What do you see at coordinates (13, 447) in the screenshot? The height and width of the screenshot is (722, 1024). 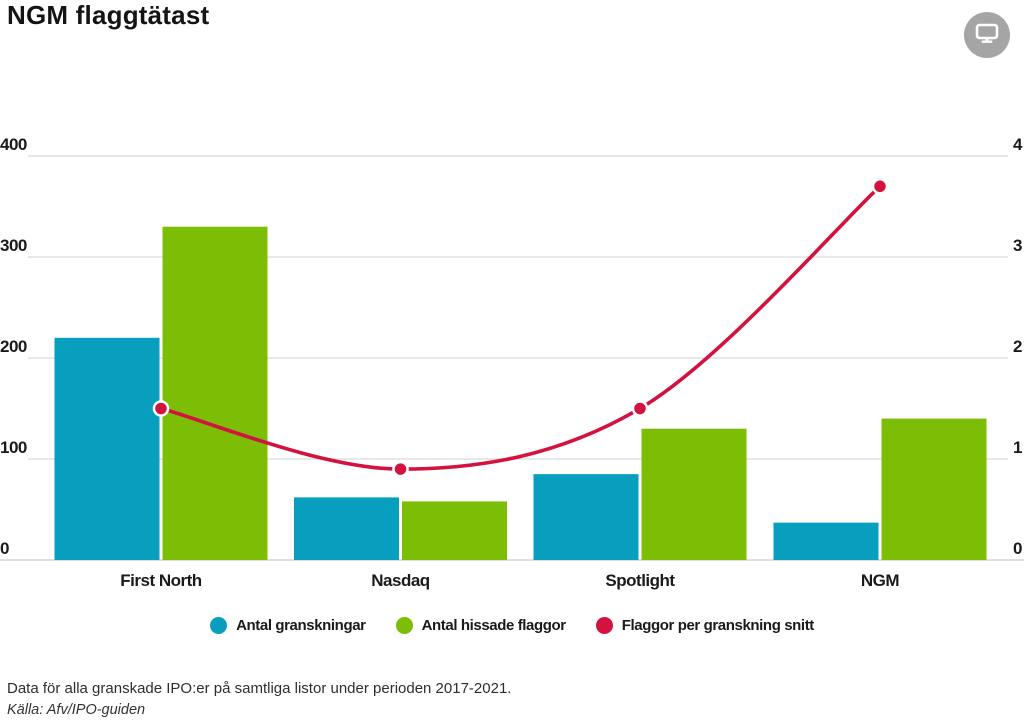 I see `left-axis-tick-100: 100` at bounding box center [13, 447].